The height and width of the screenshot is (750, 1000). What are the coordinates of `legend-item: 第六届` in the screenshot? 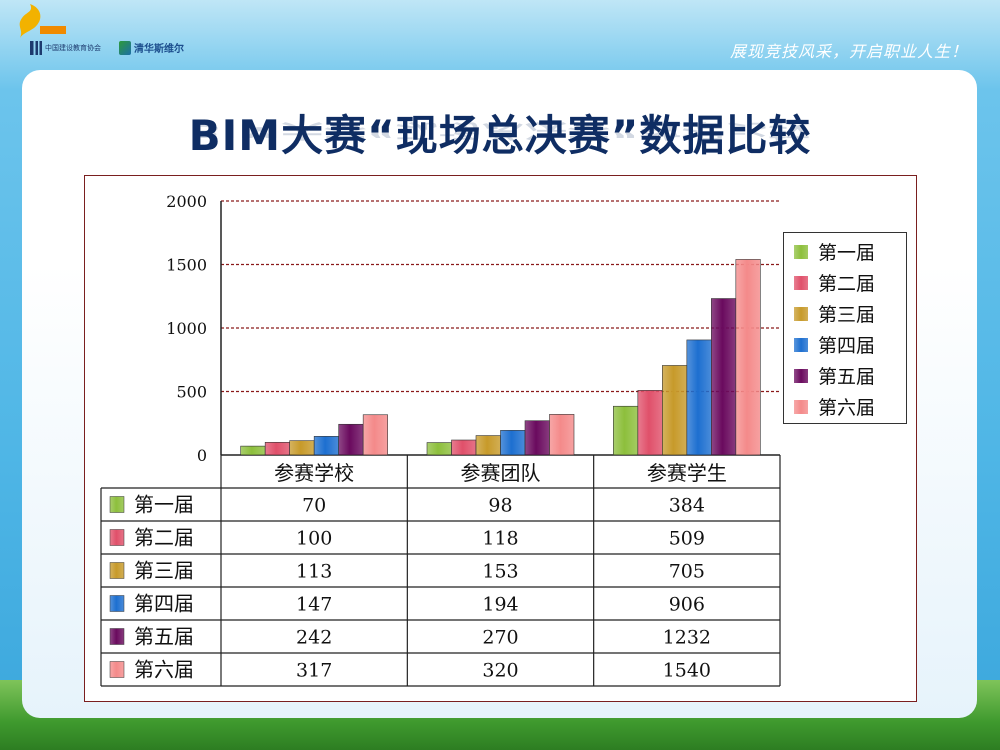 It's located at (834, 406).